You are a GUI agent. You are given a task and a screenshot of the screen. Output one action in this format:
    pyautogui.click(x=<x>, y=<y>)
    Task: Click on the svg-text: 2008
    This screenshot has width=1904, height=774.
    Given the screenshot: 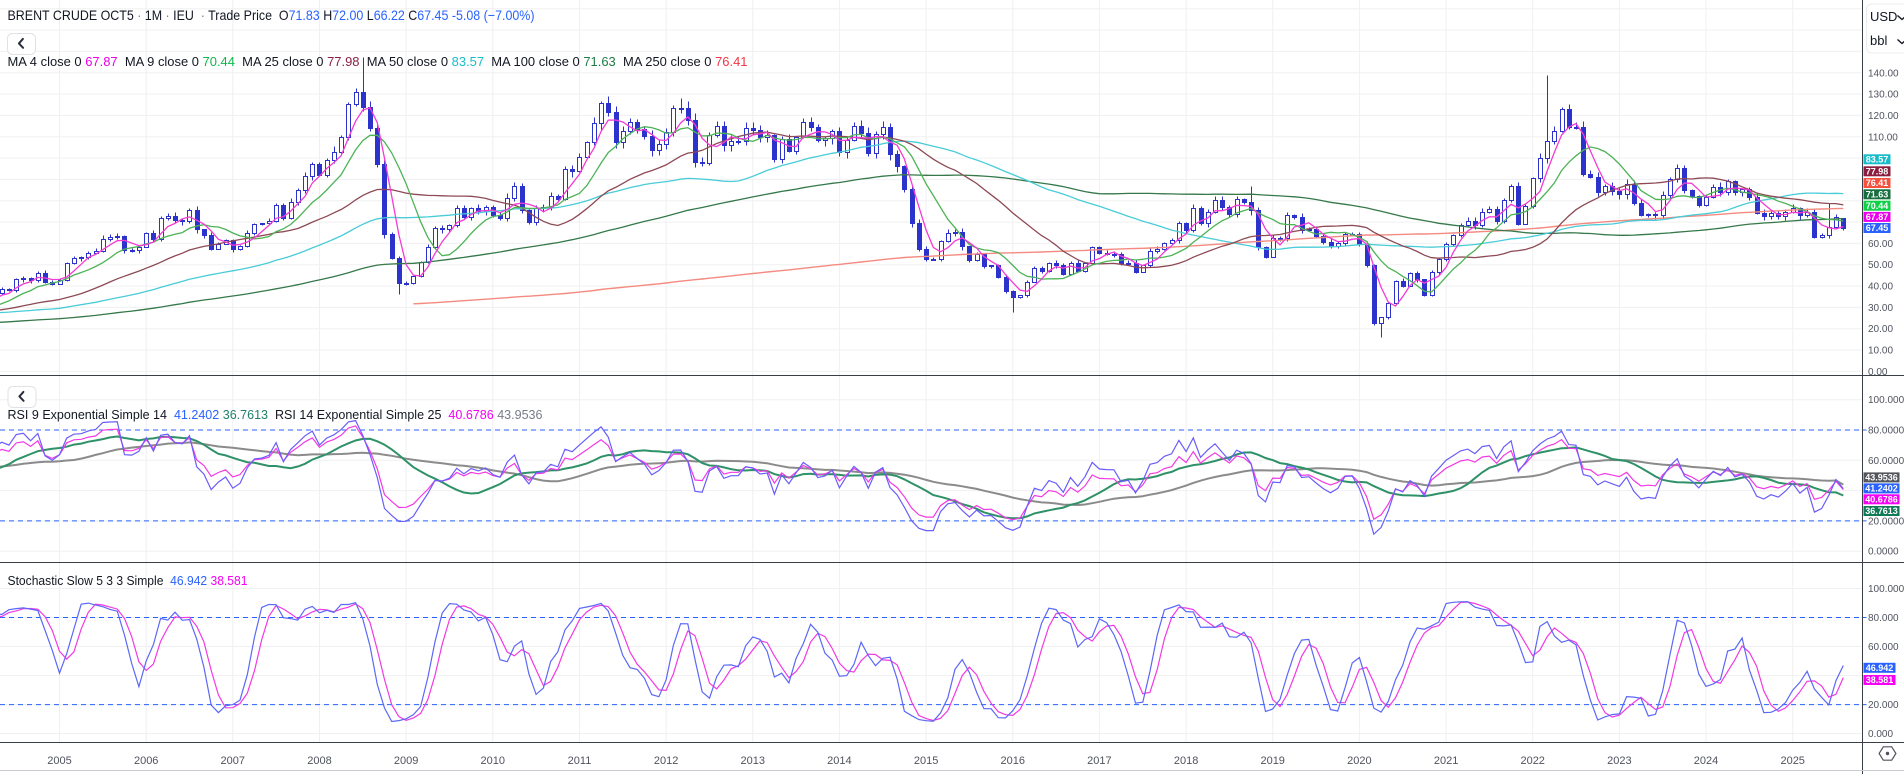 What is the action you would take?
    pyautogui.click(x=319, y=761)
    